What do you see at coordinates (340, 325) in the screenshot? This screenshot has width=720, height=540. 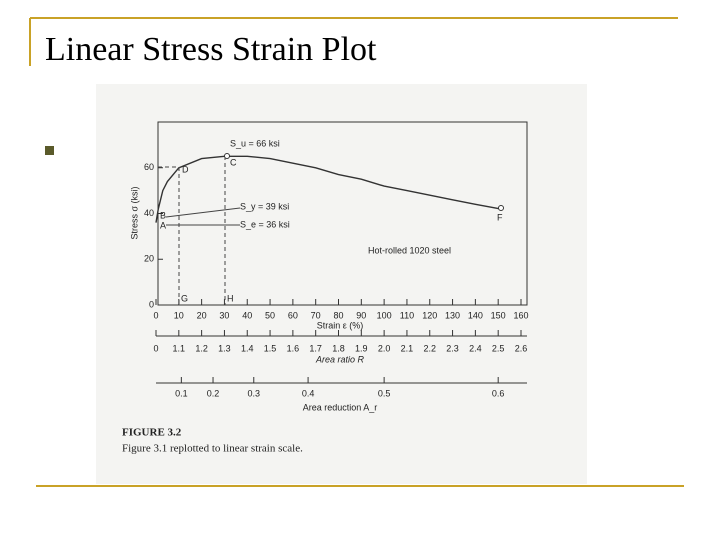 I see `x-axis-label: Strain ε (%)` at bounding box center [340, 325].